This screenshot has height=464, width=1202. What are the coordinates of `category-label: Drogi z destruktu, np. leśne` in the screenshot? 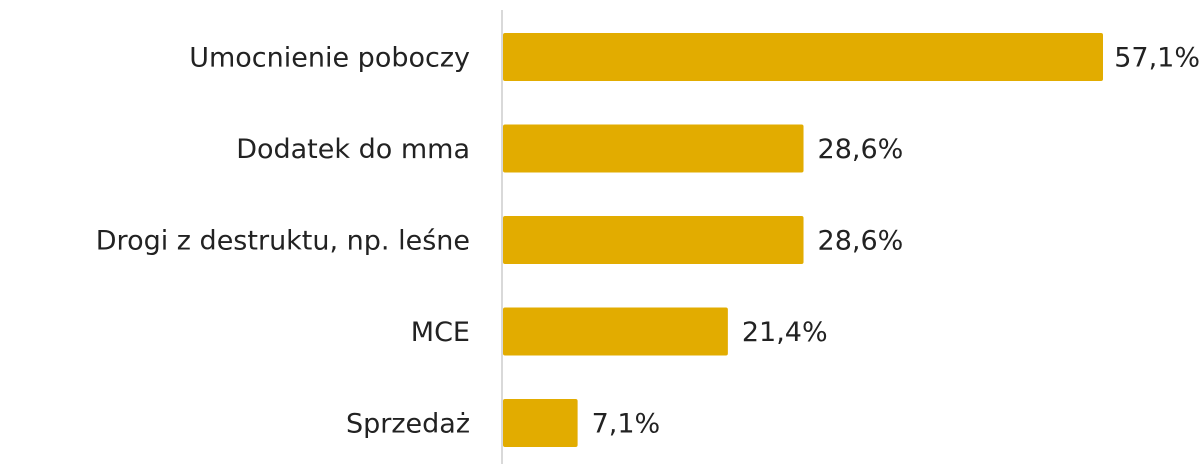 It's located at (283, 241).